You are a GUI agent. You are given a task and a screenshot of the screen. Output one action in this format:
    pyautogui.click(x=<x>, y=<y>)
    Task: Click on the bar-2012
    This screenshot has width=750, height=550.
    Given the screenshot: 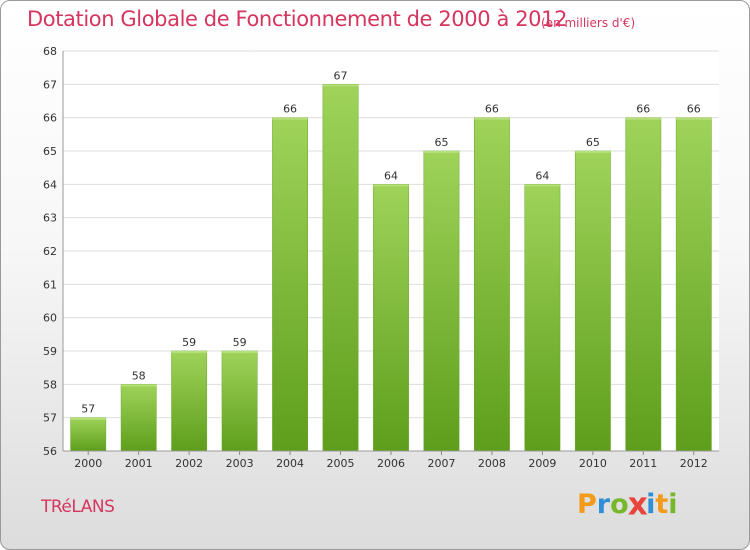 What is the action you would take?
    pyautogui.click(x=693, y=284)
    